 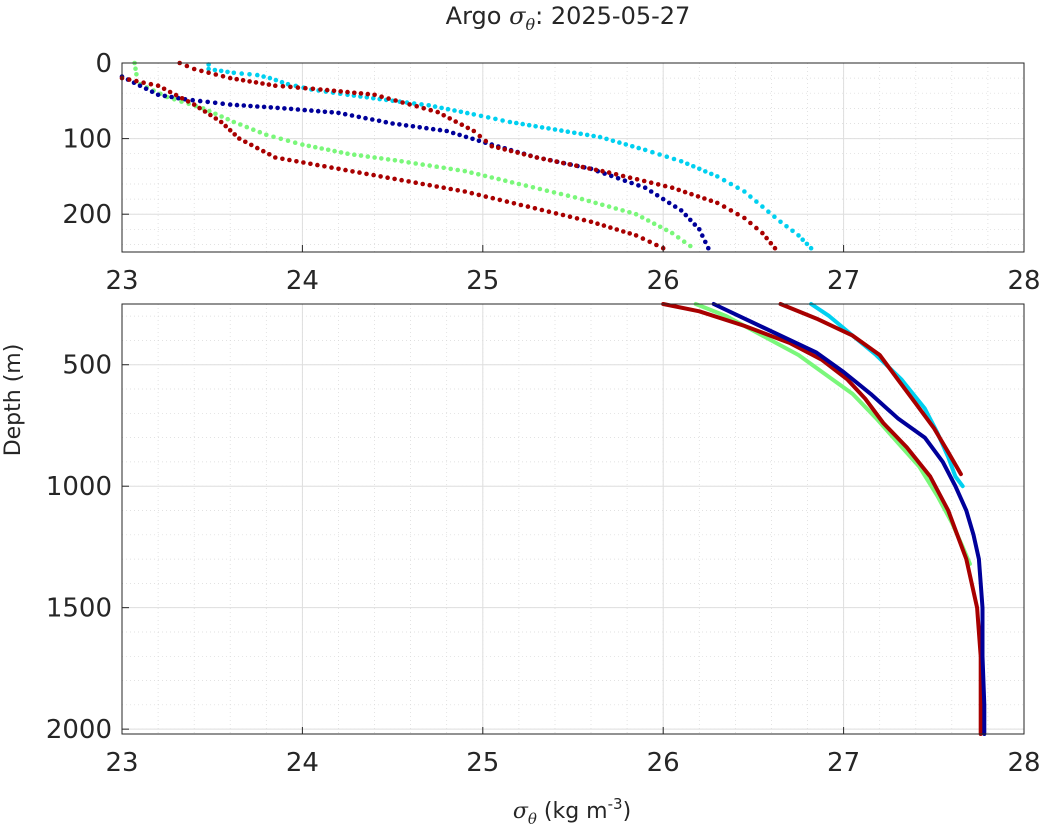 What do you see at coordinates (843, 281) in the screenshot?
I see `x-tick-label: 27` at bounding box center [843, 281].